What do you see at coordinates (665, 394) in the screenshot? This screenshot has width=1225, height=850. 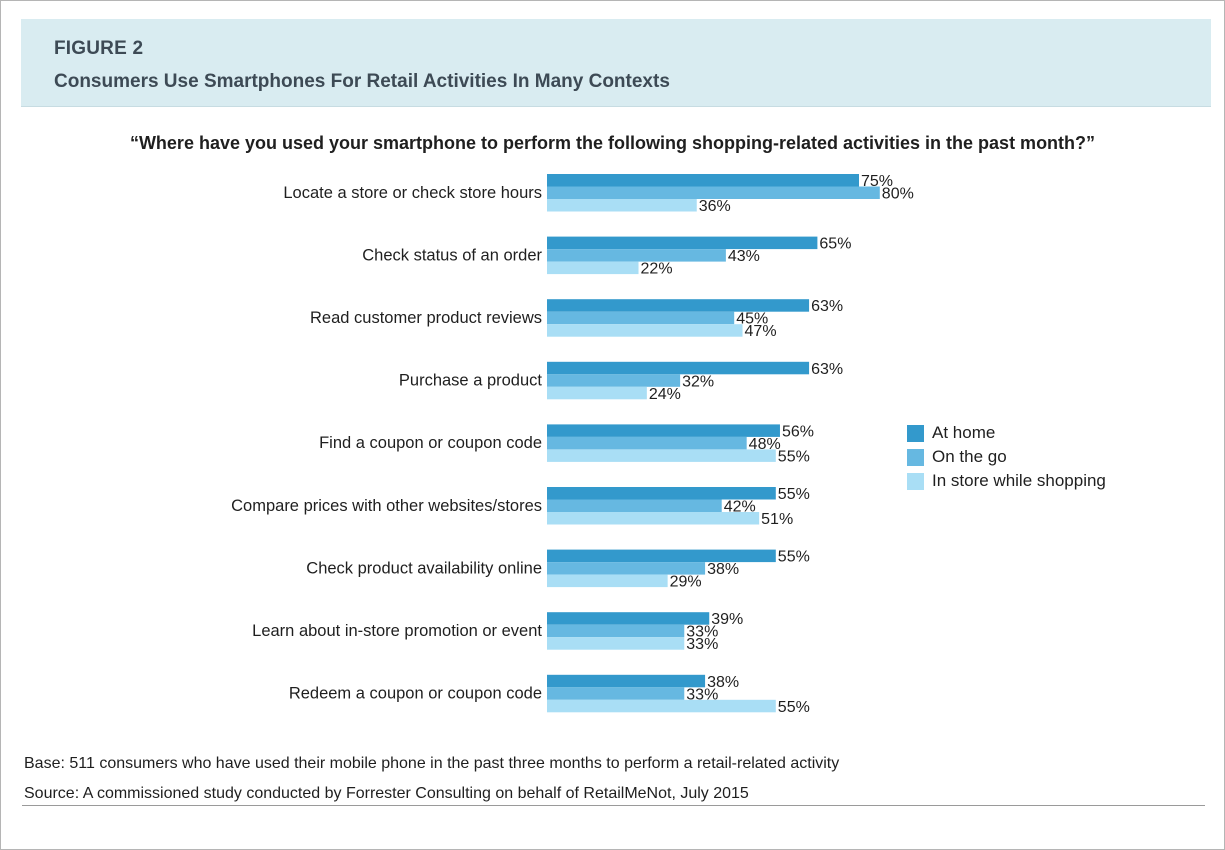 I see `data-label-in-store: 24%` at bounding box center [665, 394].